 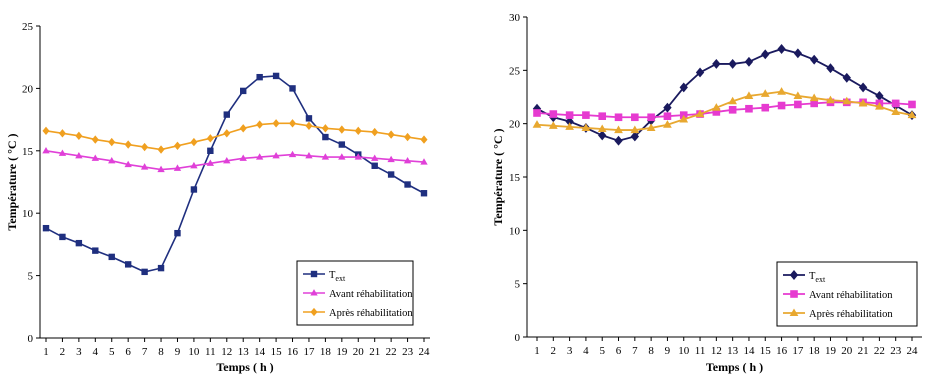 I want to click on series-line-0-right, so click(x=724, y=95).